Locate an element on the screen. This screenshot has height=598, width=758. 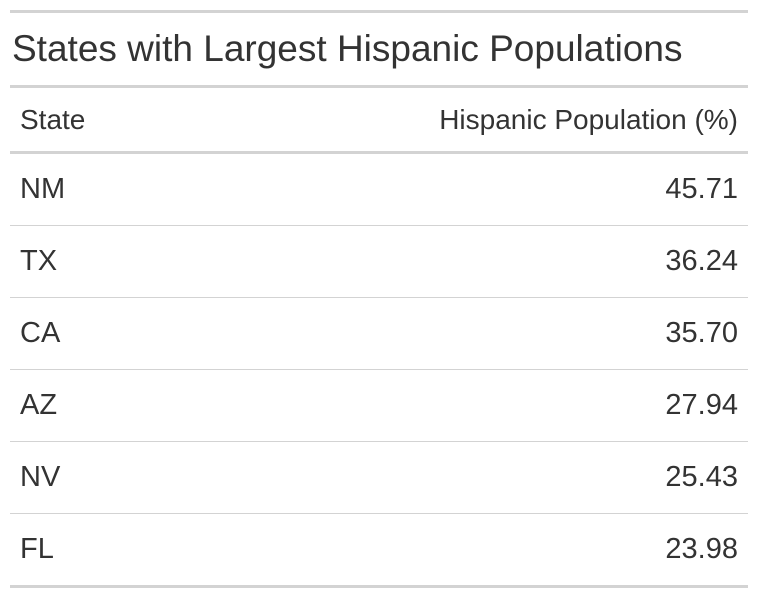
hispanic-population-cell: 25.43 is located at coordinates (701, 477).